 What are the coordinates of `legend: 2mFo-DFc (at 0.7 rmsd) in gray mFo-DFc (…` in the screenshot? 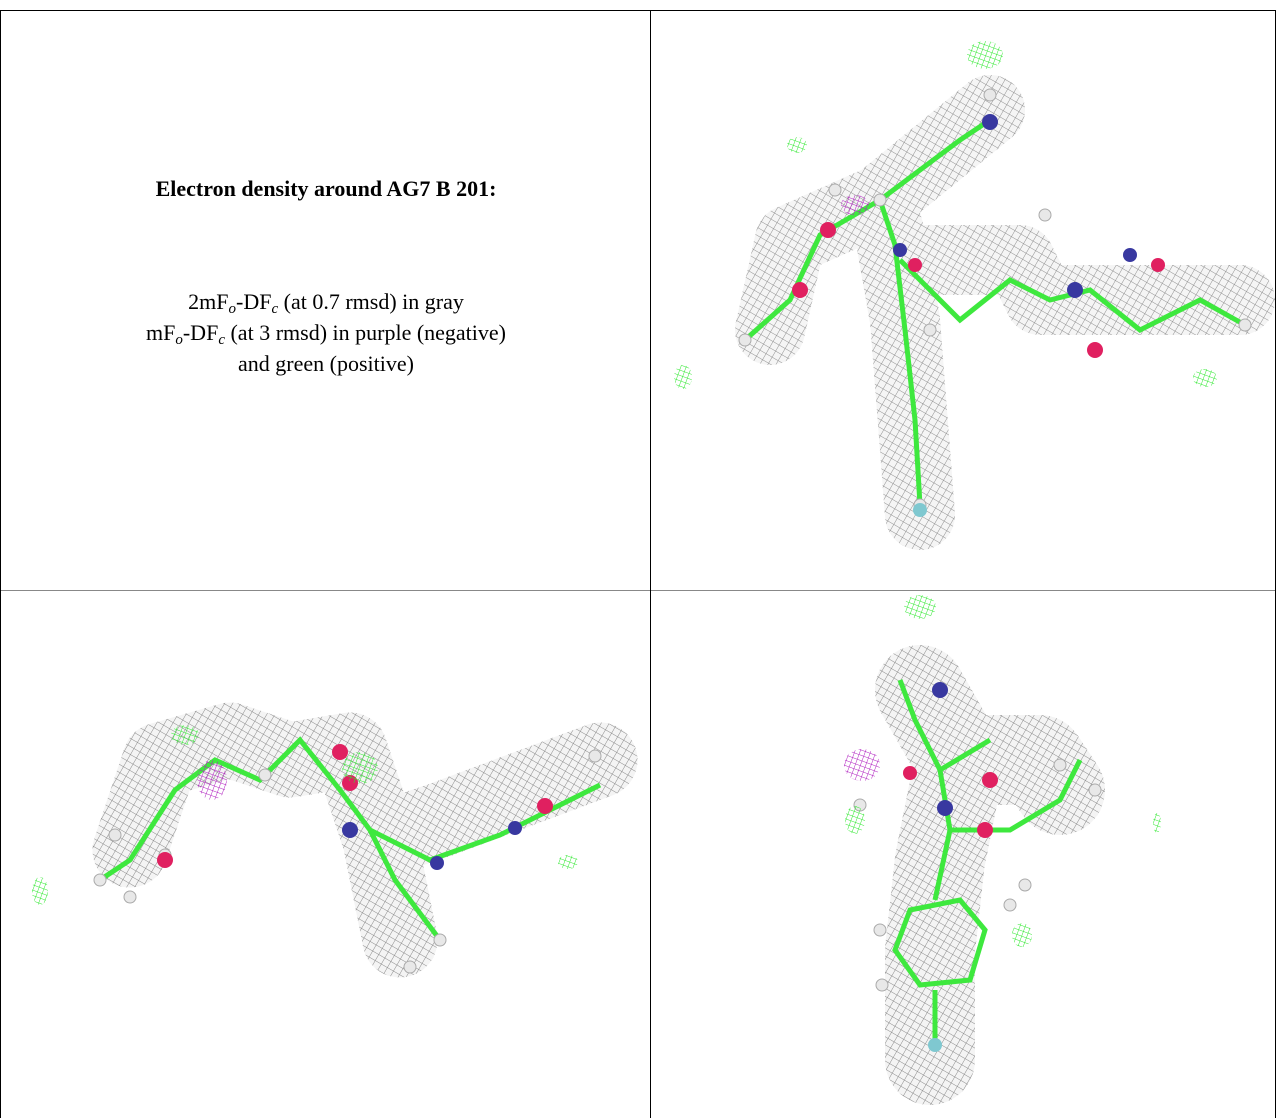 It's located at (326, 332).